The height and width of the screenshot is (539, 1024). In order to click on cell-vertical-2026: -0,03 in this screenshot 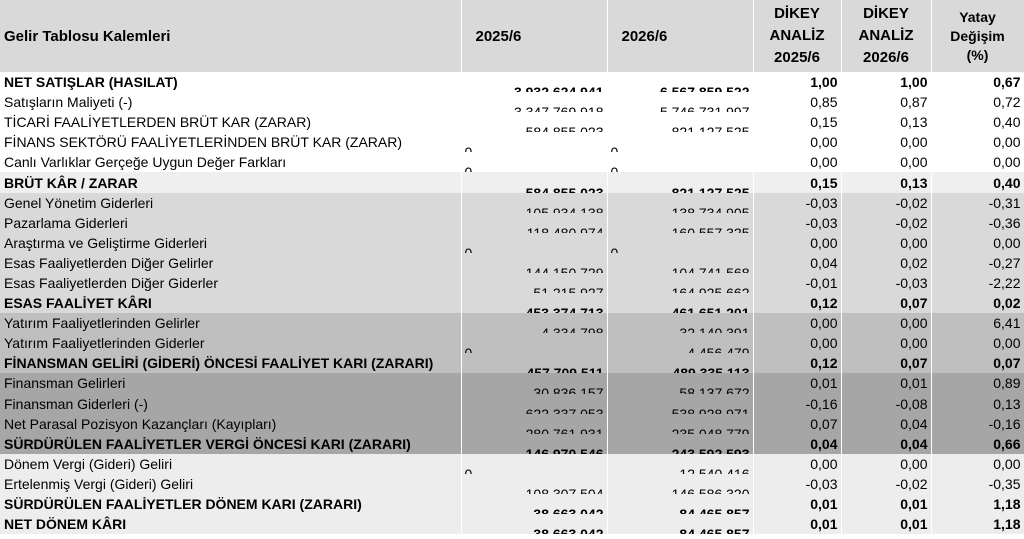, I will do `click(886, 283)`.